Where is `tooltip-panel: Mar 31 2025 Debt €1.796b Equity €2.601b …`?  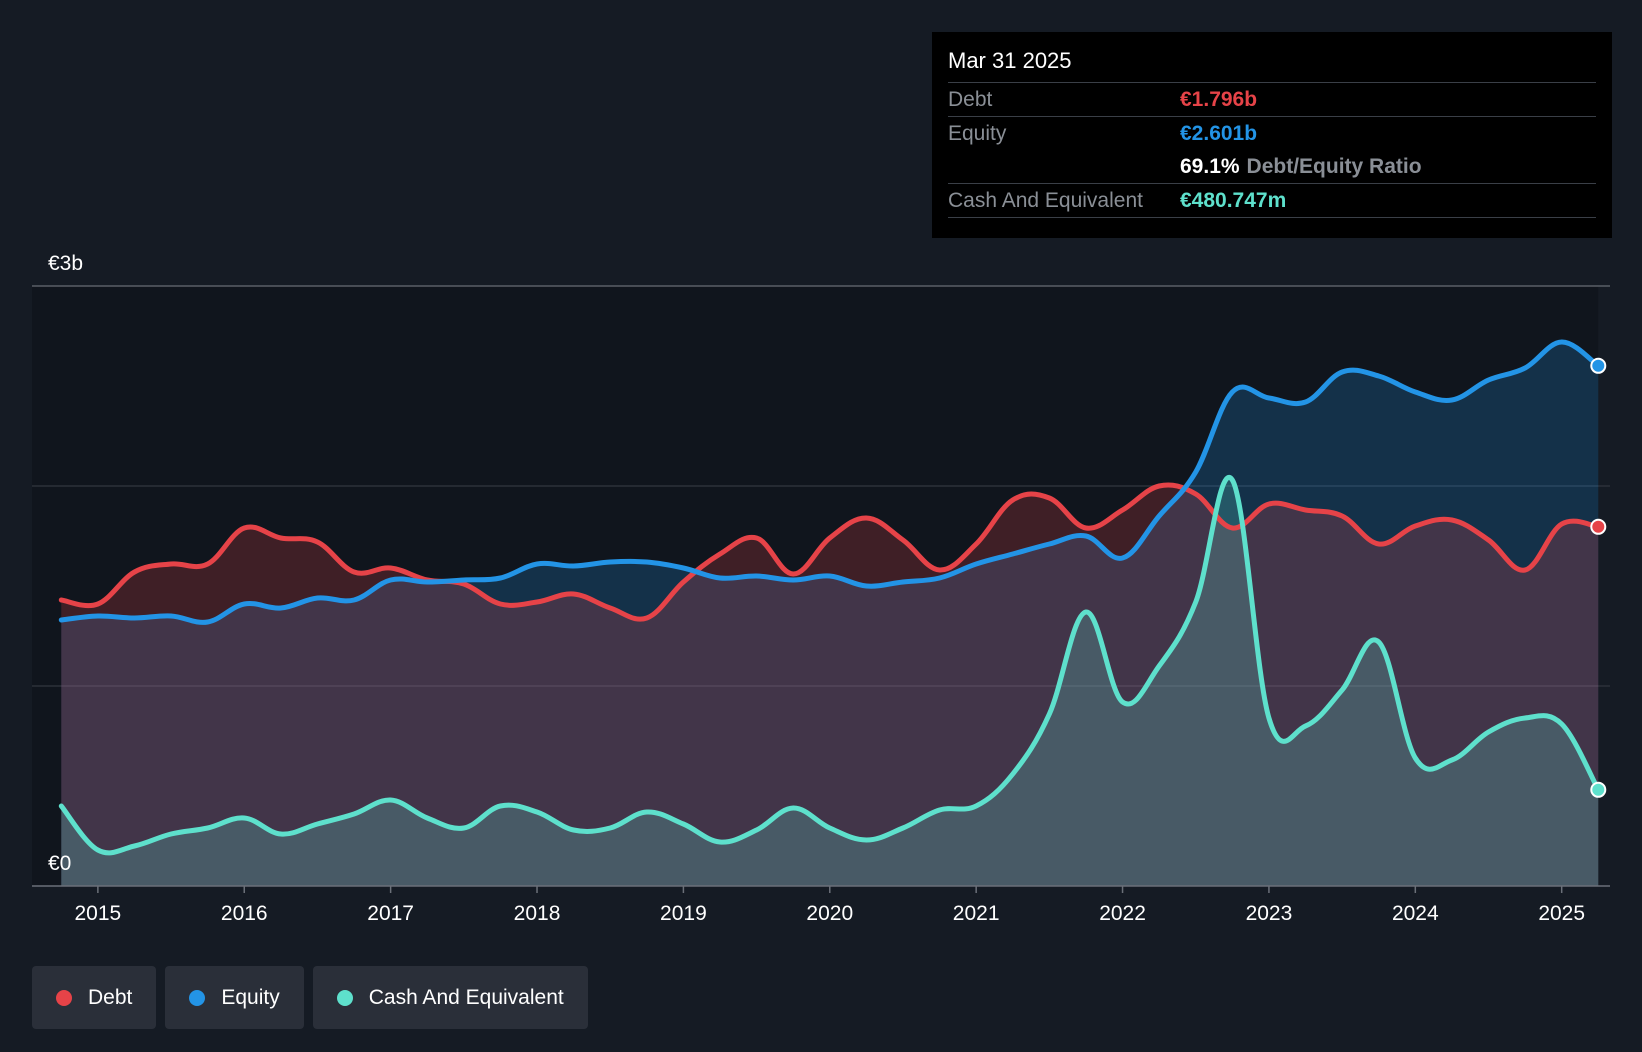
tooltip-panel: Mar 31 2025 Debt €1.796b Equity €2.601b … is located at coordinates (1272, 135).